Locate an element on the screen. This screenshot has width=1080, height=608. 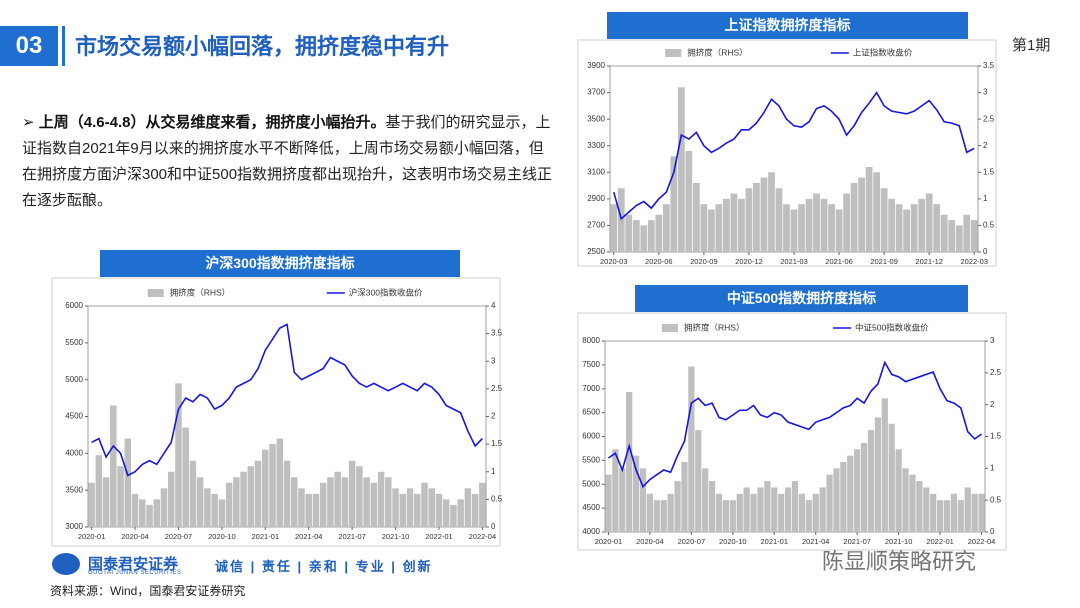
y-tick-label: 4500 is located at coordinates (591, 507).